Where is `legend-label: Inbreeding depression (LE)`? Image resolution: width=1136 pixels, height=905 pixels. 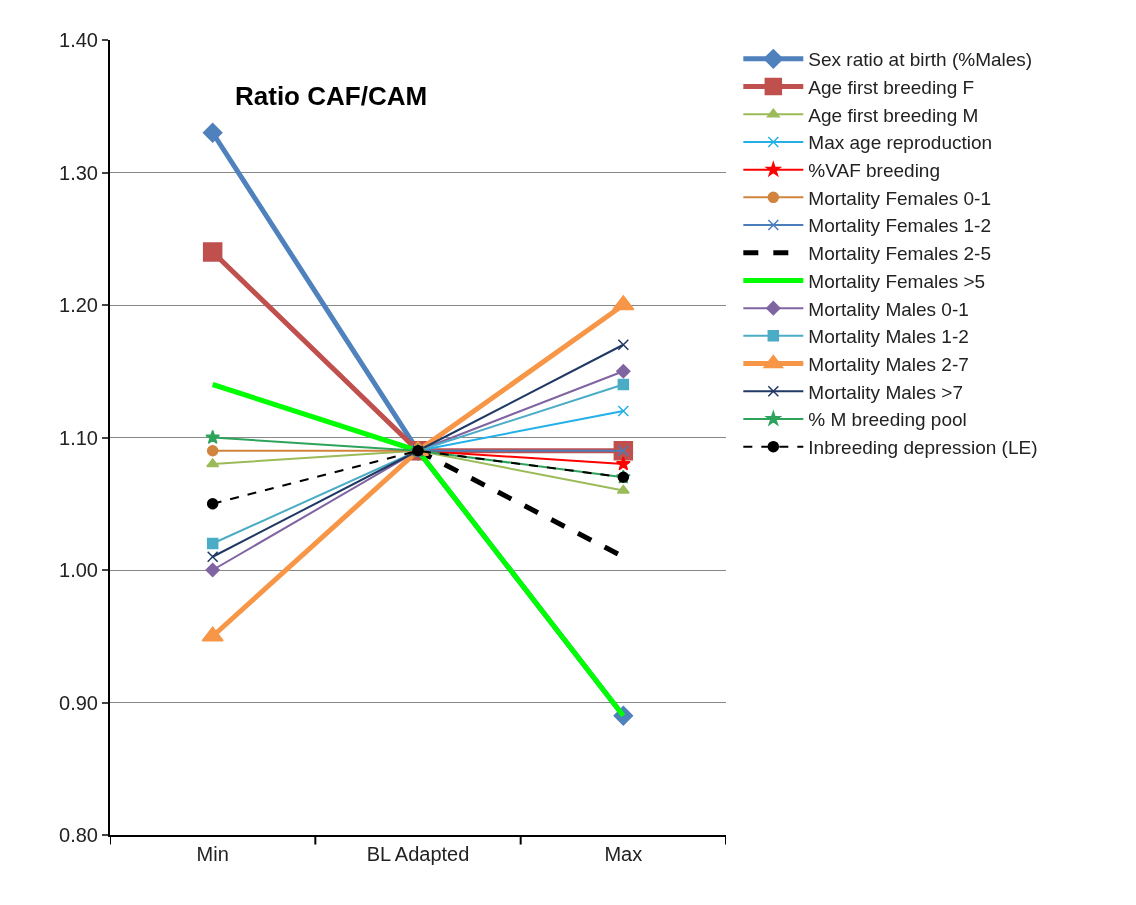
legend-label: Inbreeding depression (LE) is located at coordinates (923, 448).